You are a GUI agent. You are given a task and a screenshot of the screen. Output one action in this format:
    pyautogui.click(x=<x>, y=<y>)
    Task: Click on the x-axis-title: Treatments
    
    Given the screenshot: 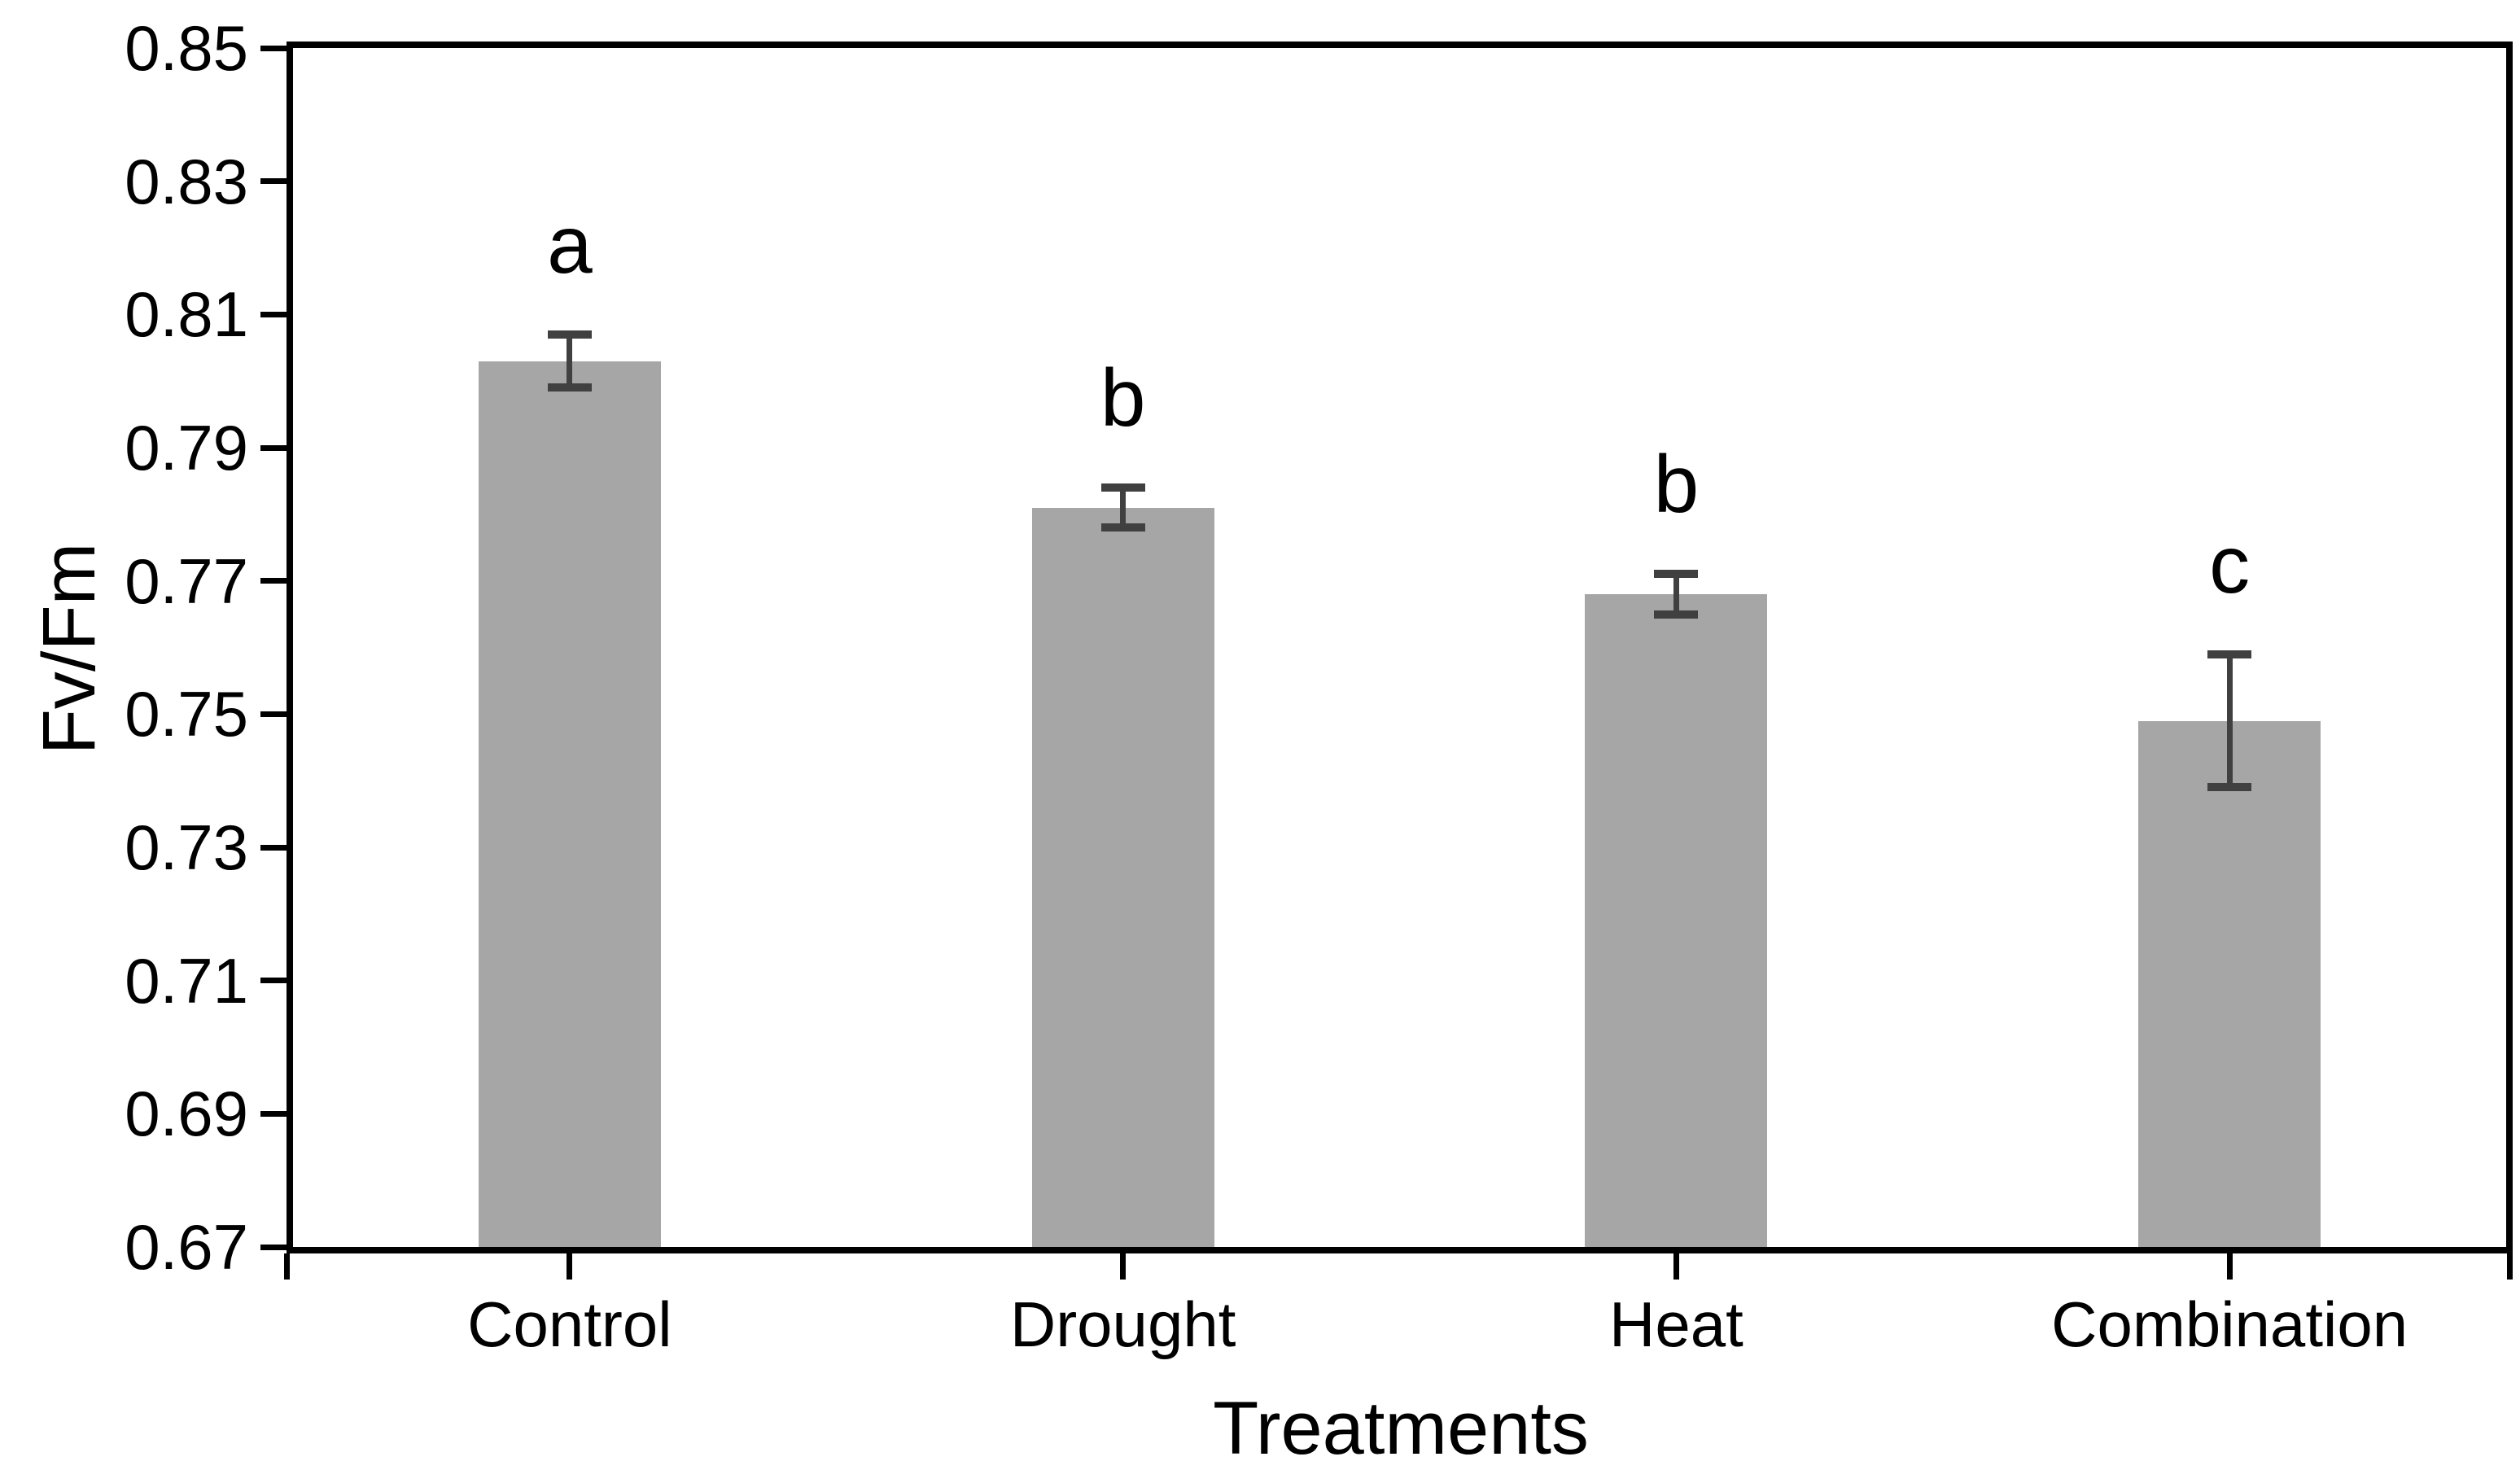 What is the action you would take?
    pyautogui.click(x=1401, y=1428)
    